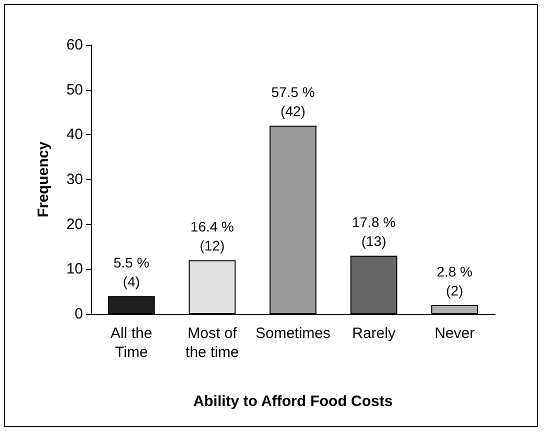 This screenshot has height=433, width=544. Describe the element at coordinates (212, 236) in the screenshot. I see `data-label: 16.4 % (12)` at that location.